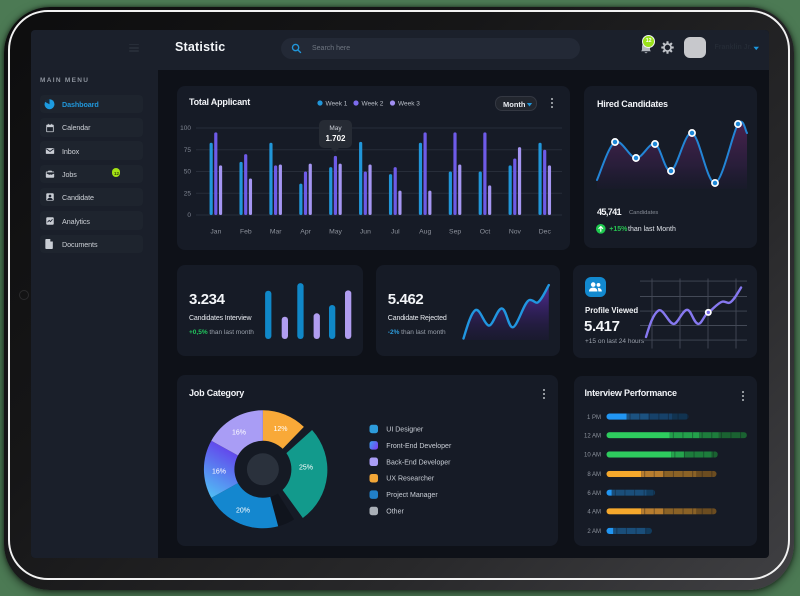 The width and height of the screenshot is (800, 596). Describe the element at coordinates (594, 532) in the screenshot. I see `svg-text: 2 AM` at that location.